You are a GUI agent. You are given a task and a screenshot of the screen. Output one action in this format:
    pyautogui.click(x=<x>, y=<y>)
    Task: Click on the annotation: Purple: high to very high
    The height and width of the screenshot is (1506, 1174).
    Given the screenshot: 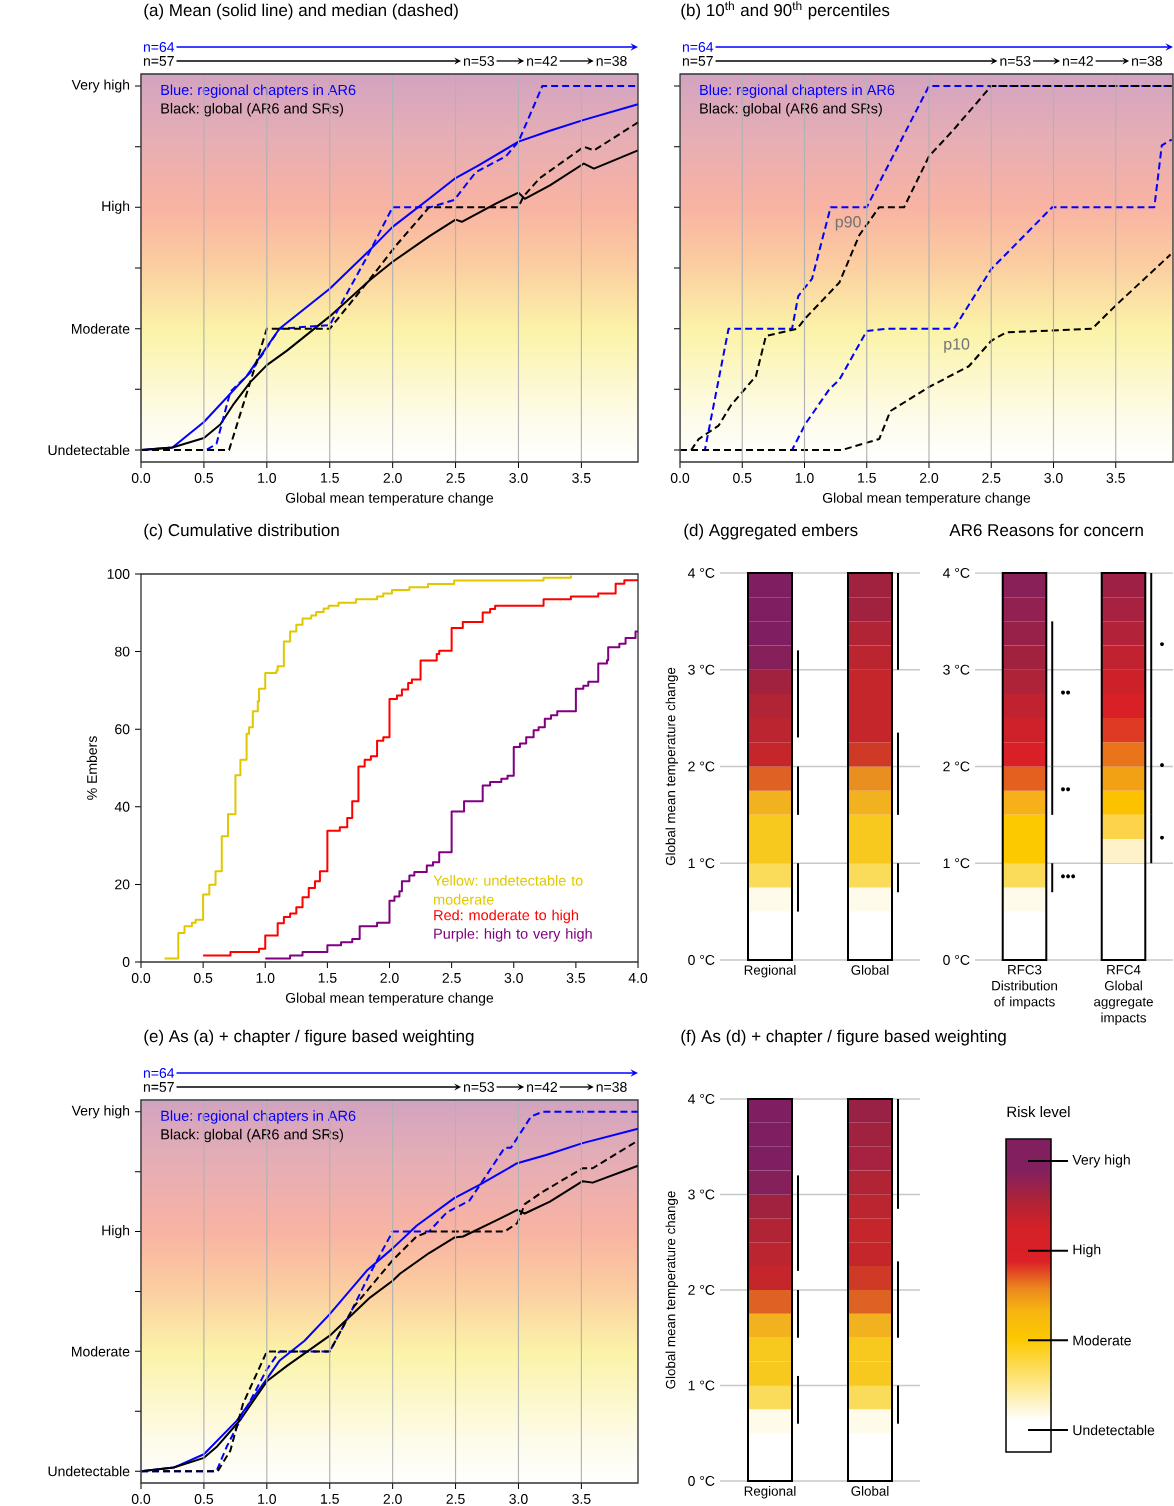 What is the action you would take?
    pyautogui.click(x=513, y=935)
    